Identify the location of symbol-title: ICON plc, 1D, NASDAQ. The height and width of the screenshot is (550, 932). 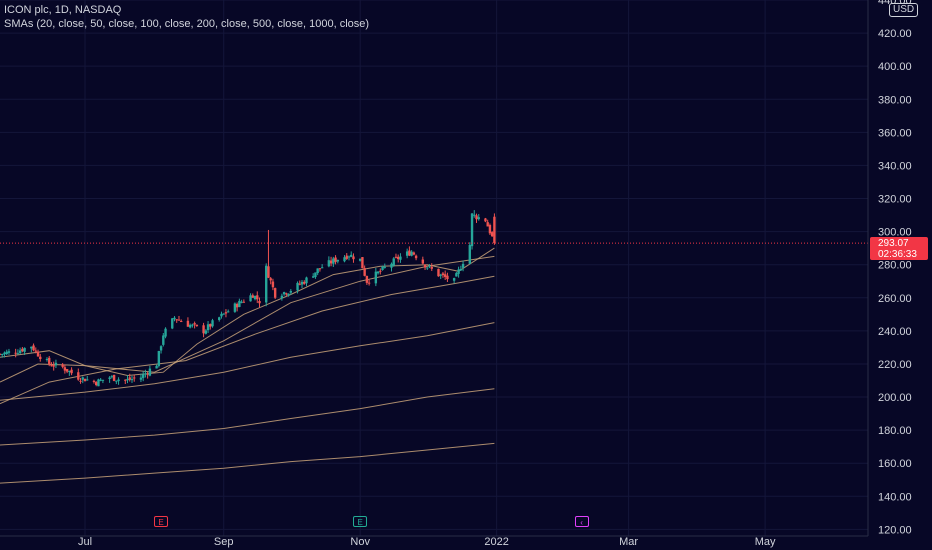
(63, 10).